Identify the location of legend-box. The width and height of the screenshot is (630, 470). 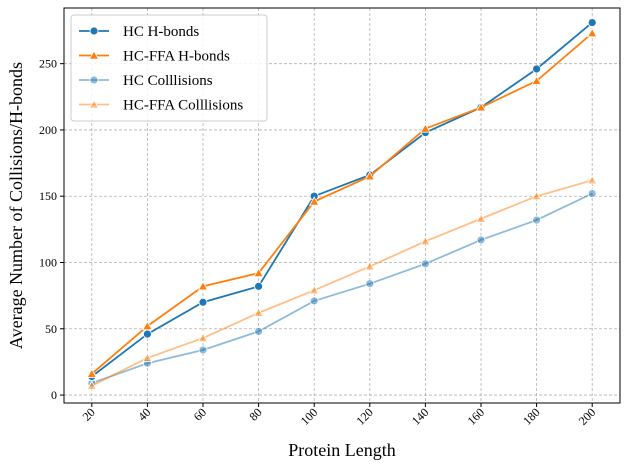
(169, 68).